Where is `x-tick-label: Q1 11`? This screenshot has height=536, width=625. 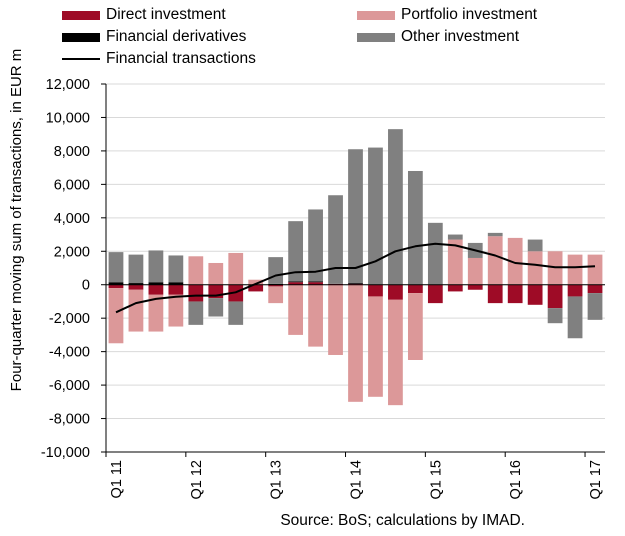 x-tick-label: Q1 11 is located at coordinates (117, 479).